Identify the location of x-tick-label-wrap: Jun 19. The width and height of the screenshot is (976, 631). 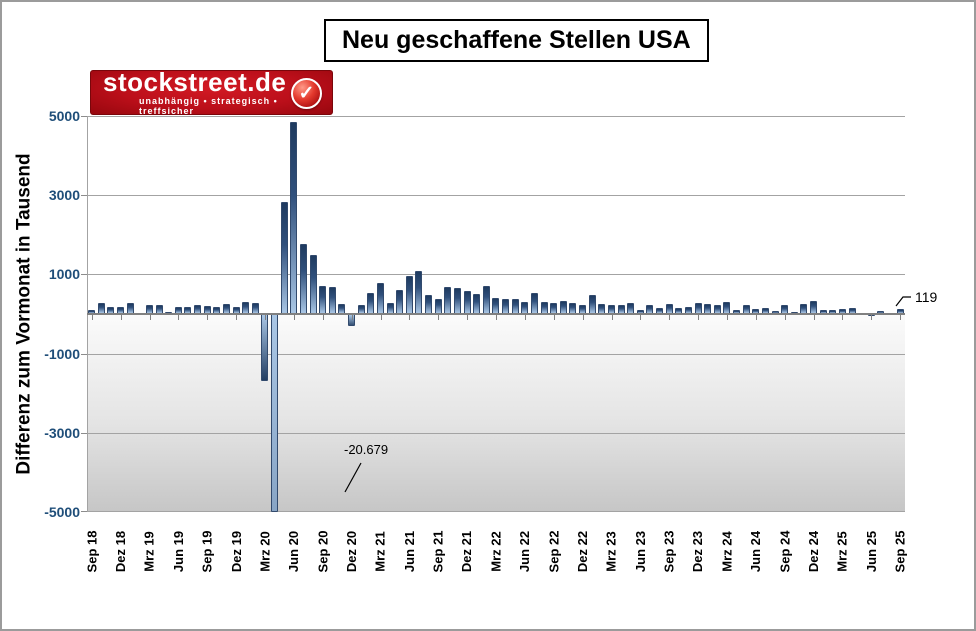
(178, 551).